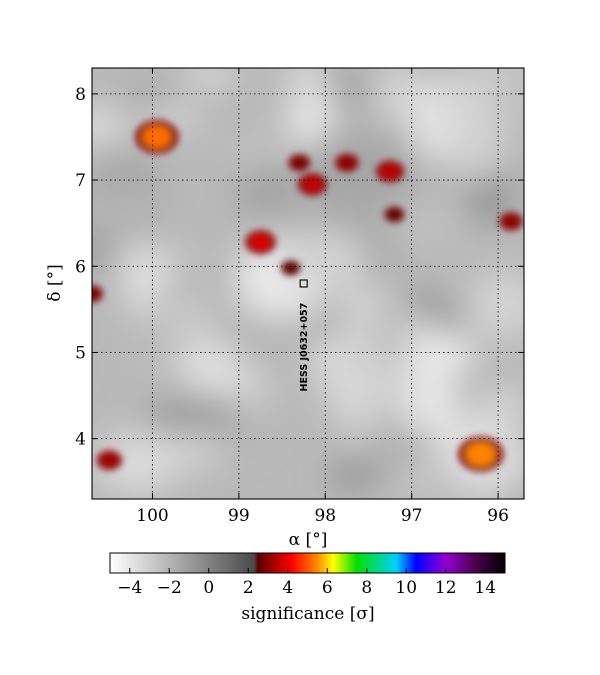  Describe the element at coordinates (308, 540) in the screenshot. I see `x-axis-label: α [°]` at that location.